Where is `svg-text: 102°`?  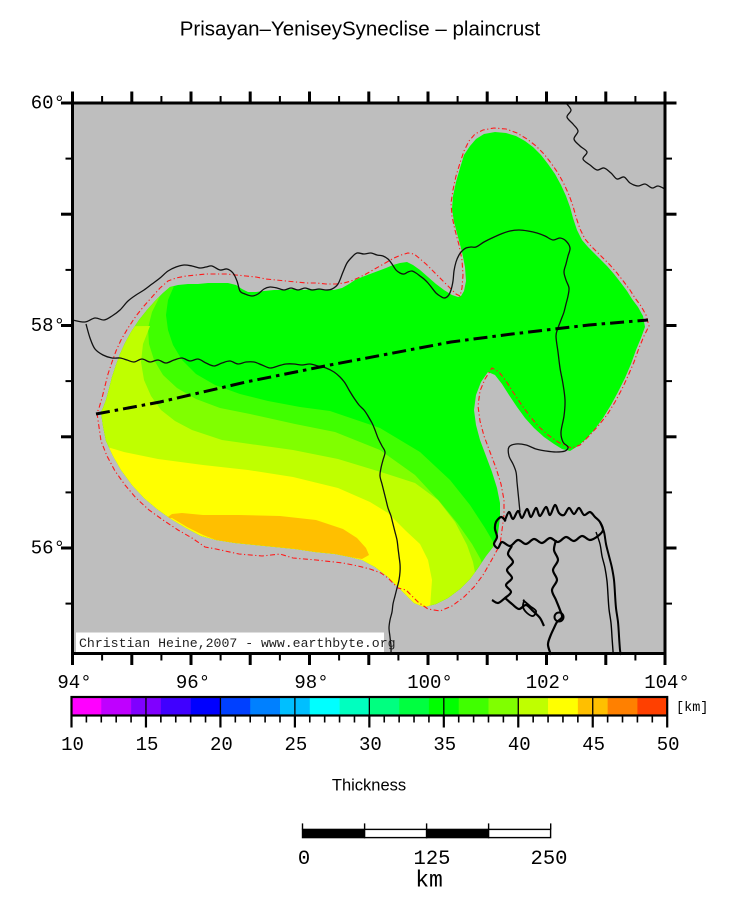
svg-text: 102° is located at coordinates (549, 683).